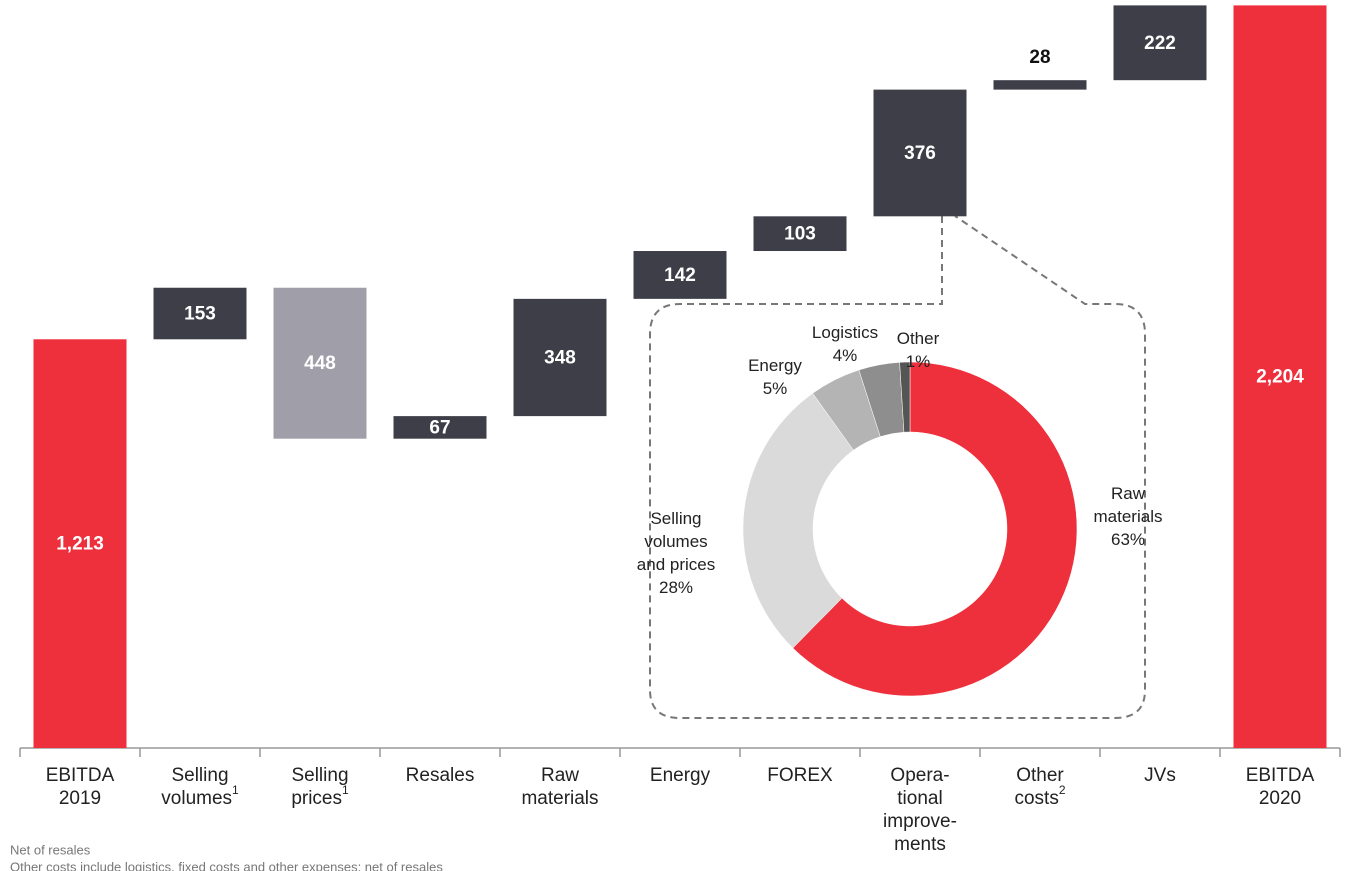 The height and width of the screenshot is (871, 1356). I want to click on segment-label: Logistics 4%, so click(845, 344).